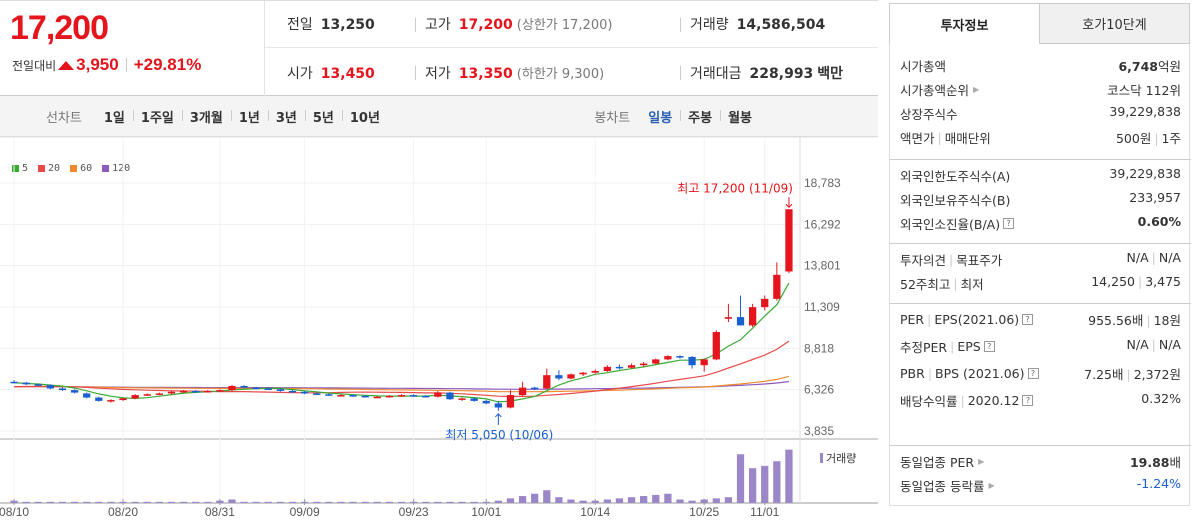  I want to click on info-label: PER | EPS(2021.06)?, so click(967, 319).